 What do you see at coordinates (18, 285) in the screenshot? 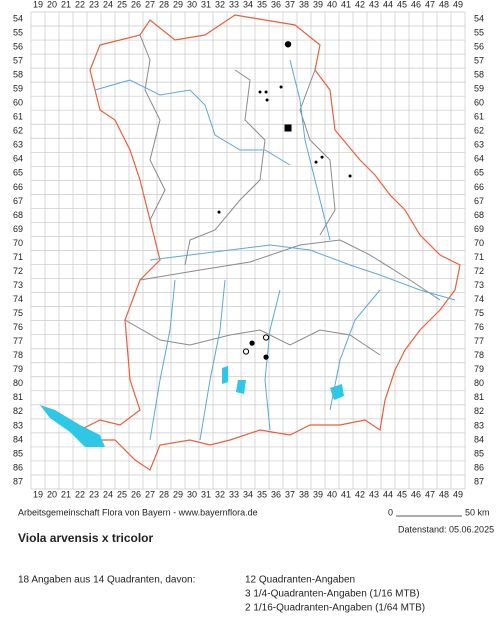
I see `row-label: 73` at bounding box center [18, 285].